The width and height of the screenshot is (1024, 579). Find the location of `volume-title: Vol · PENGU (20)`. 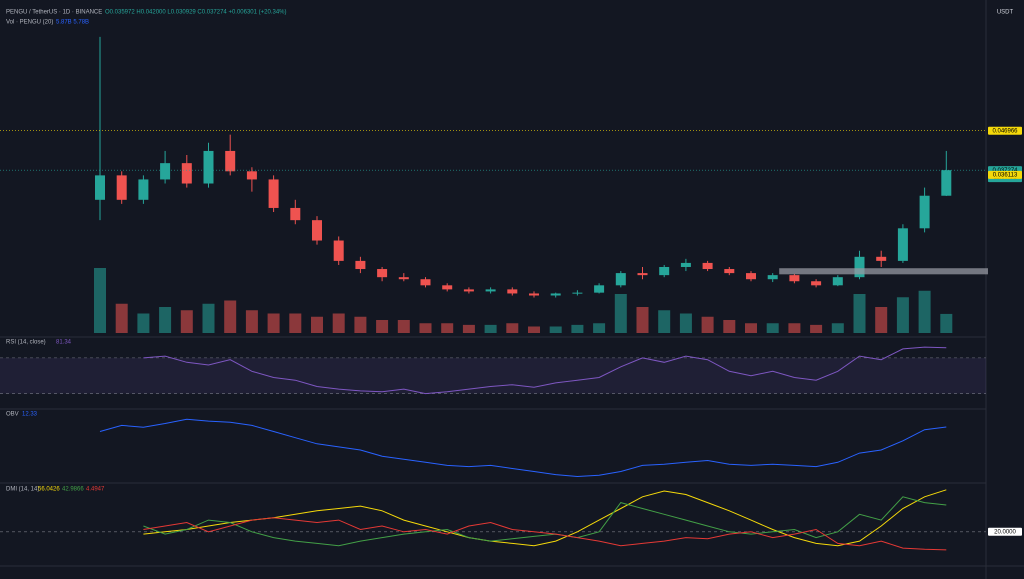

volume-title: Vol · PENGU (20) is located at coordinates (29, 23).